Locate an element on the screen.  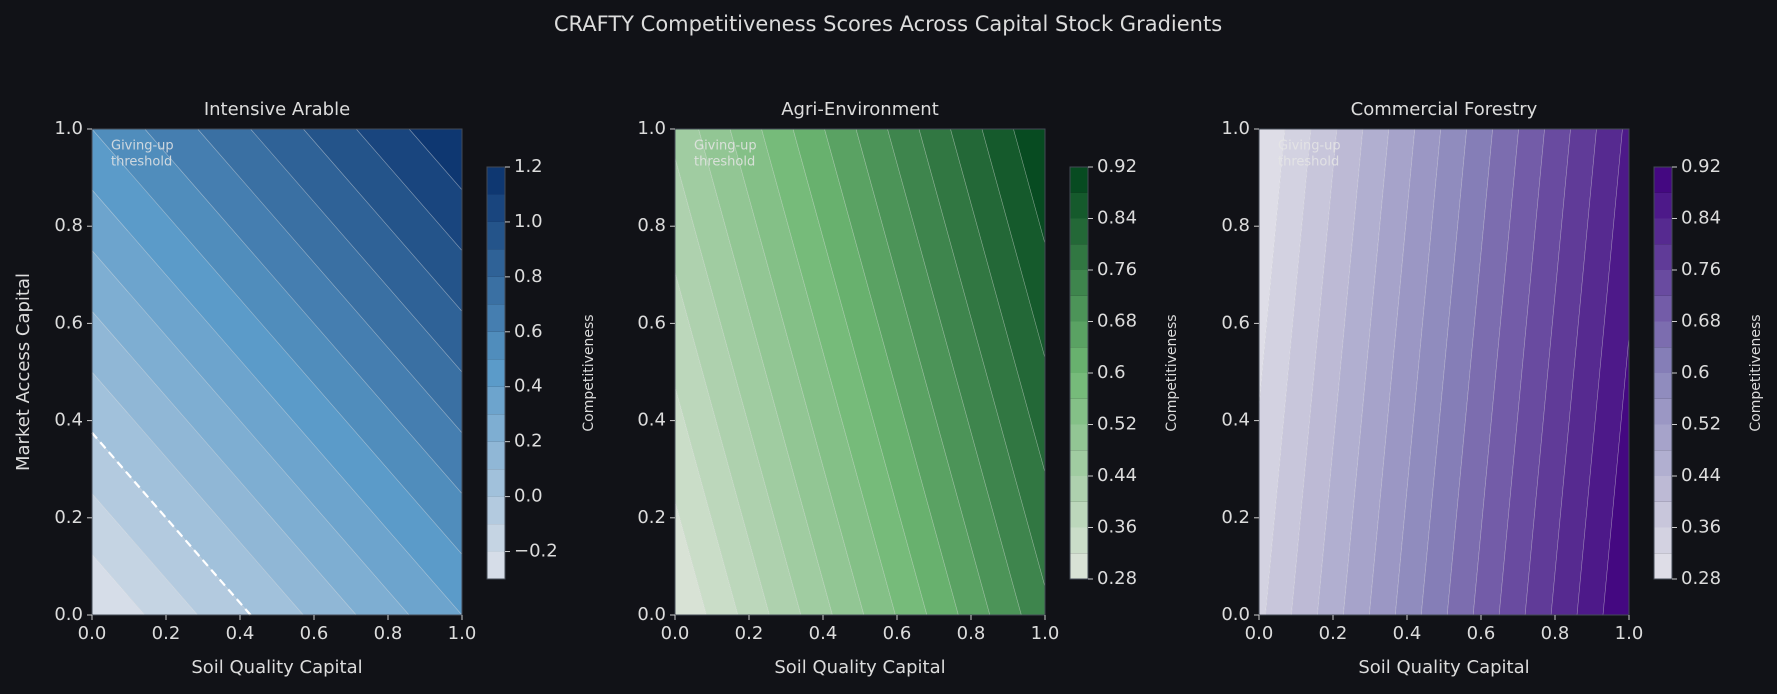
panel-title: Commercial Forestry is located at coordinates (1444, 109).